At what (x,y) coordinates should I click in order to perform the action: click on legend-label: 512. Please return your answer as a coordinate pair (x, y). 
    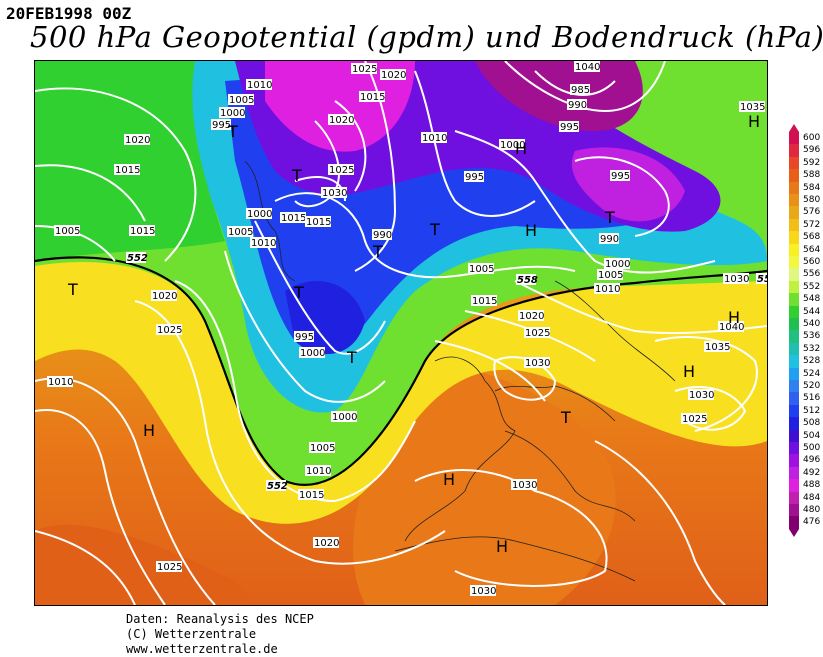
    Looking at the image, I should click on (812, 410).